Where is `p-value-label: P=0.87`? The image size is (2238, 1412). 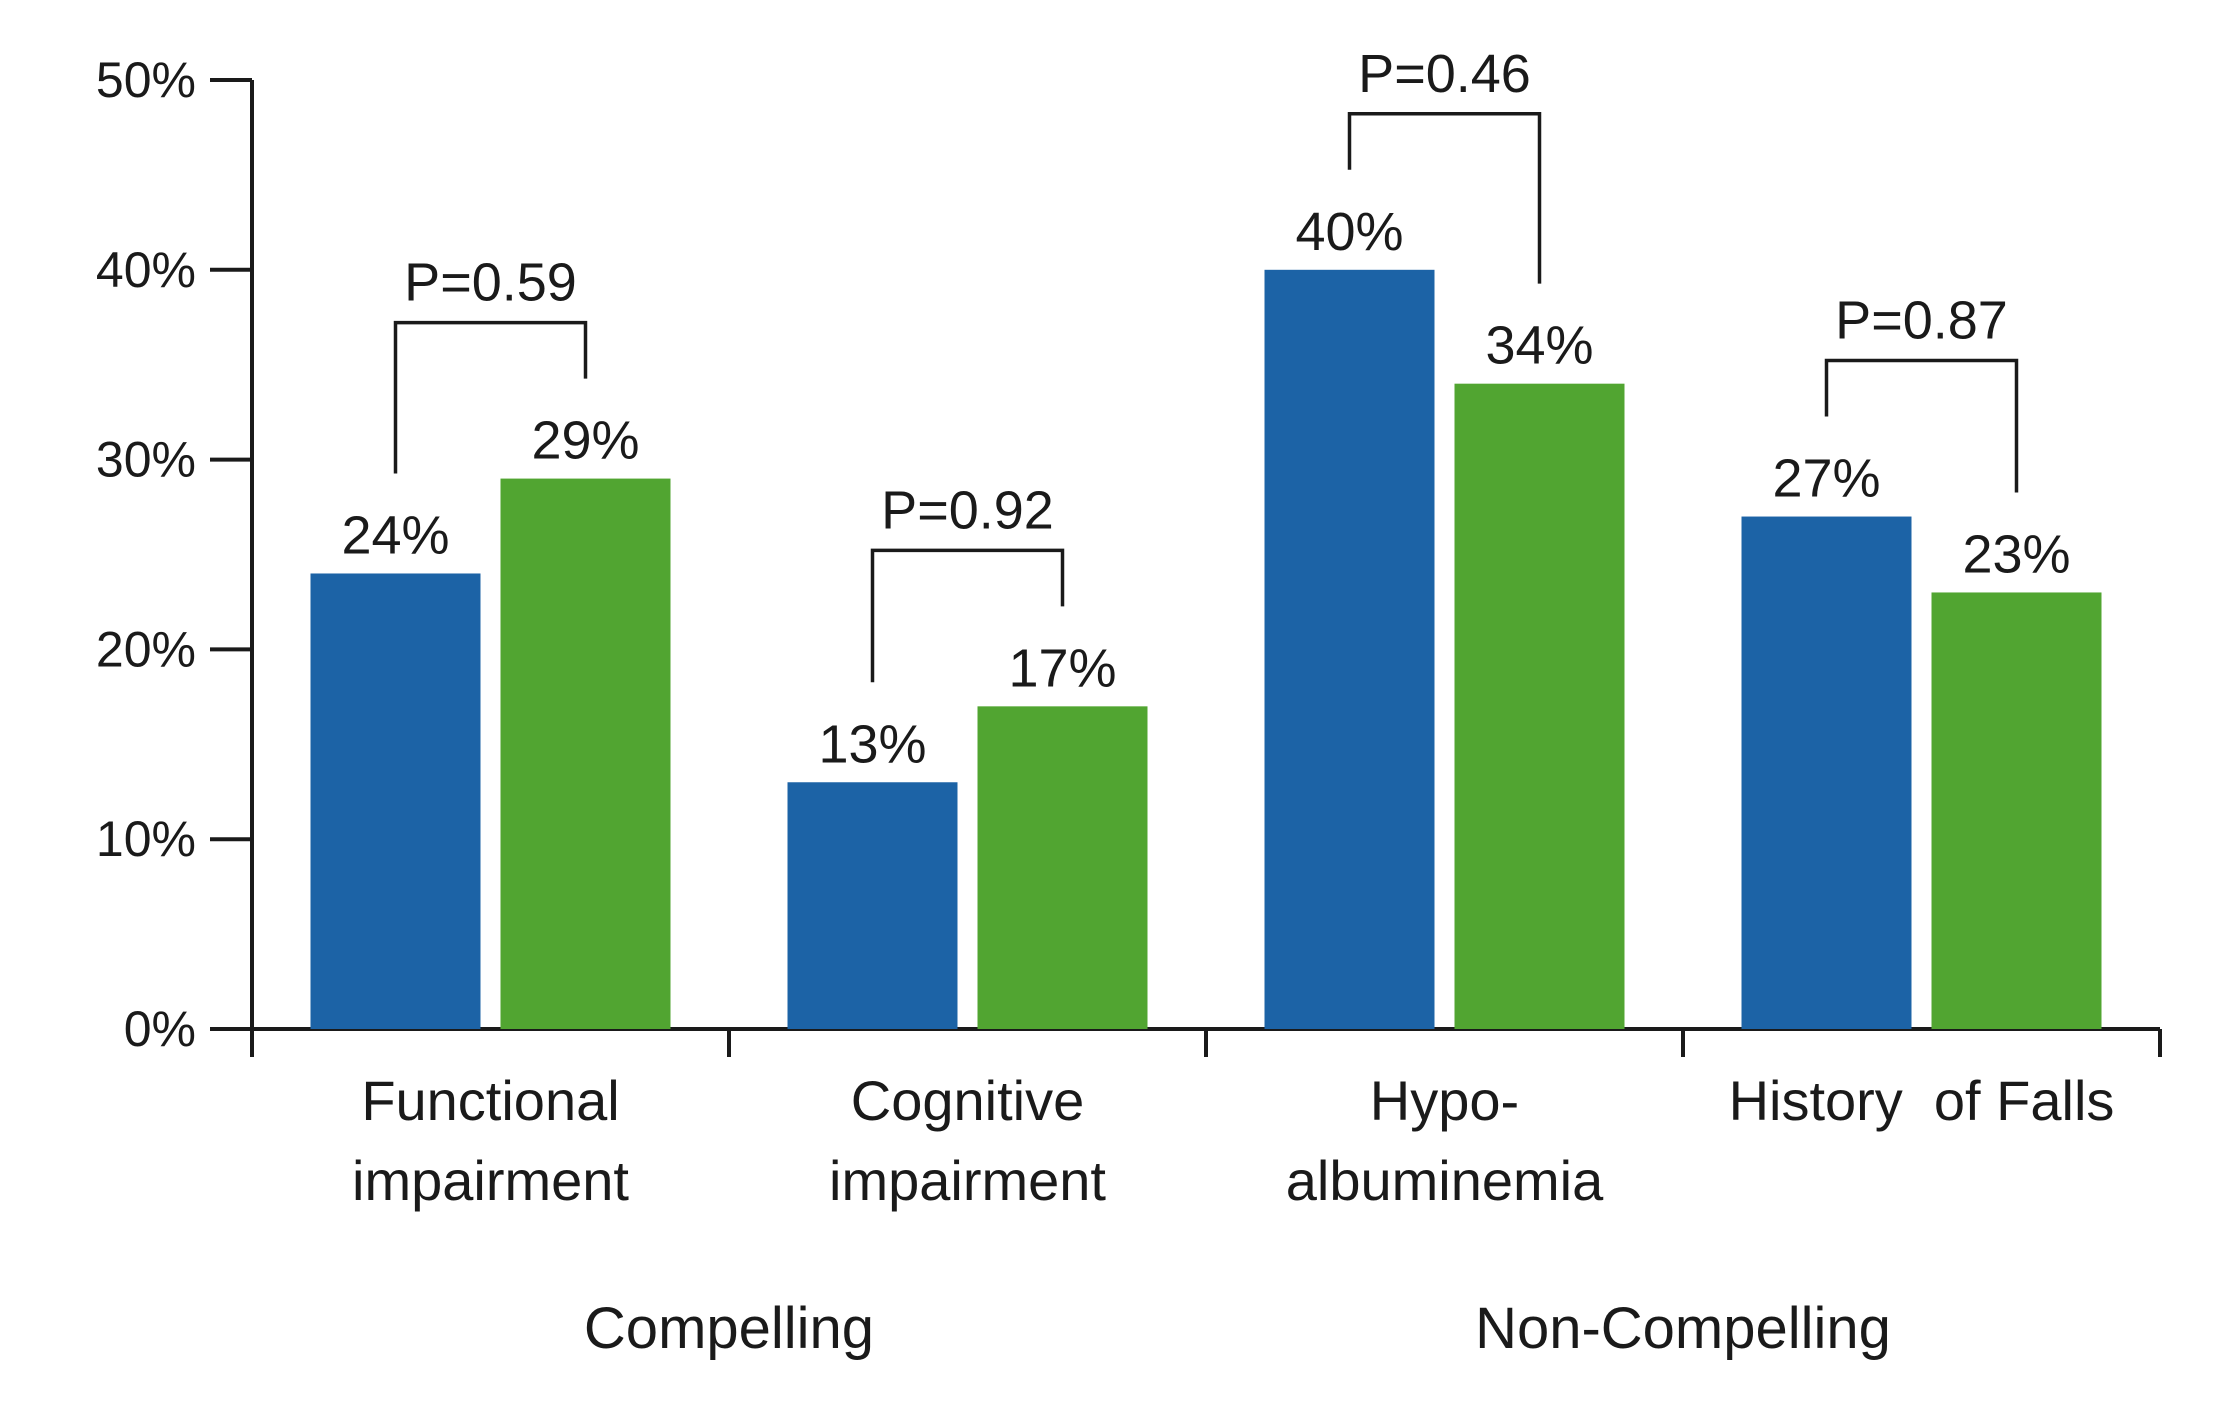
p-value-label: P=0.87 is located at coordinates (1921, 321).